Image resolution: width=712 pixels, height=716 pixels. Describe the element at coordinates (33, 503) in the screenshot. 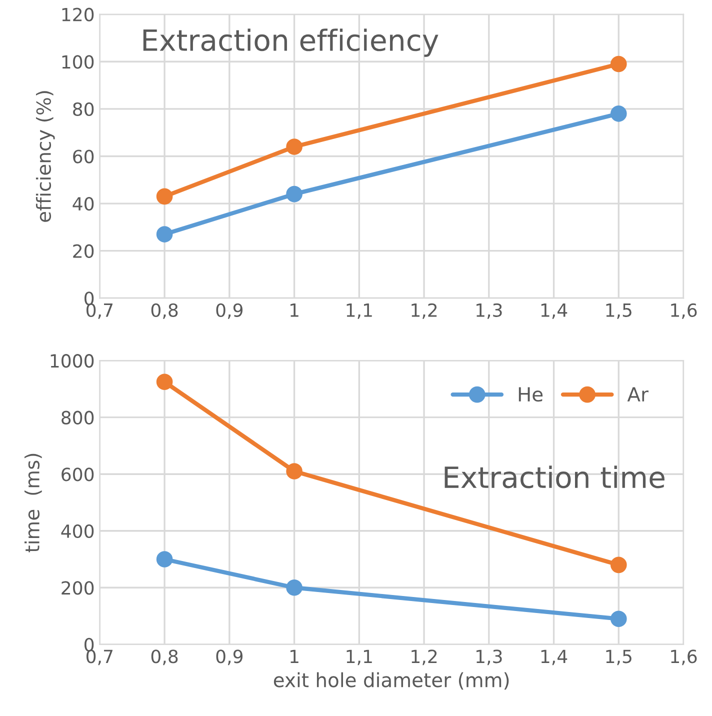

I see `y-axis-title: time (ms)` at that location.